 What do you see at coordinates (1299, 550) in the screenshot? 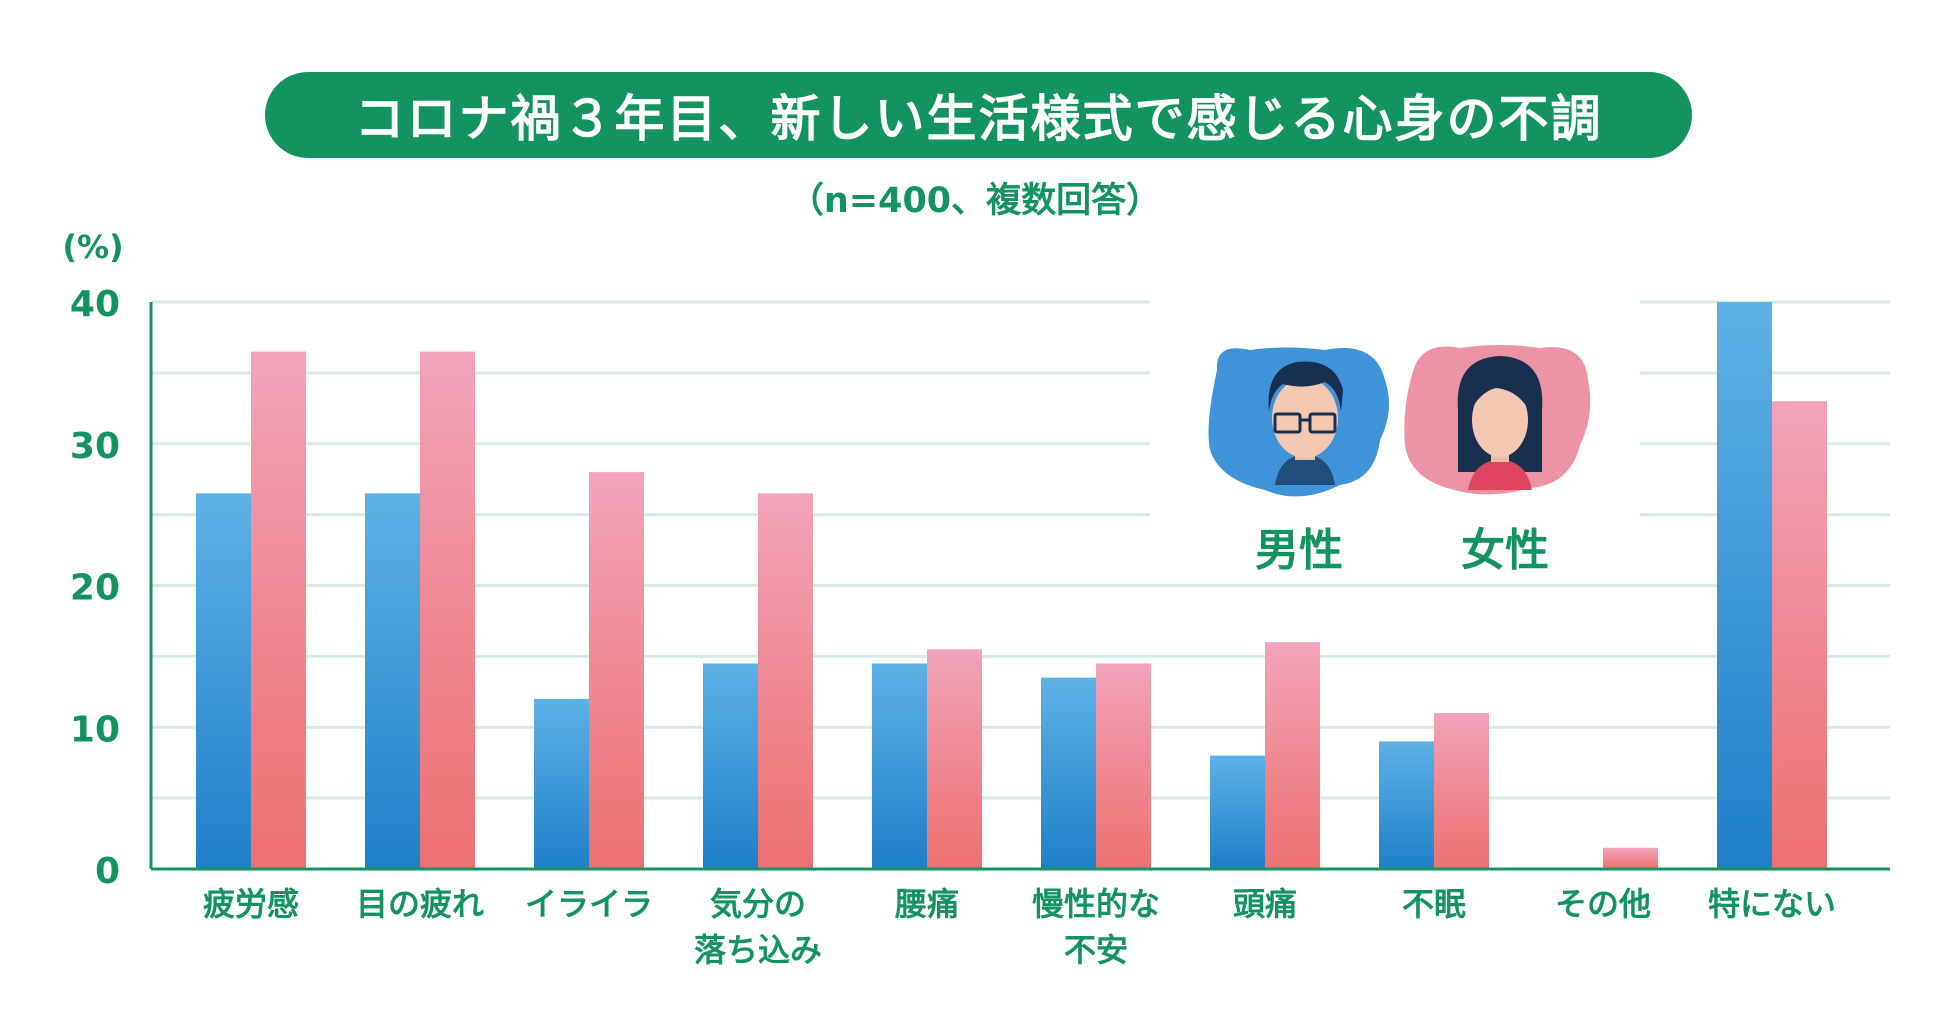
I see `legend-label-male: 男性` at bounding box center [1299, 550].